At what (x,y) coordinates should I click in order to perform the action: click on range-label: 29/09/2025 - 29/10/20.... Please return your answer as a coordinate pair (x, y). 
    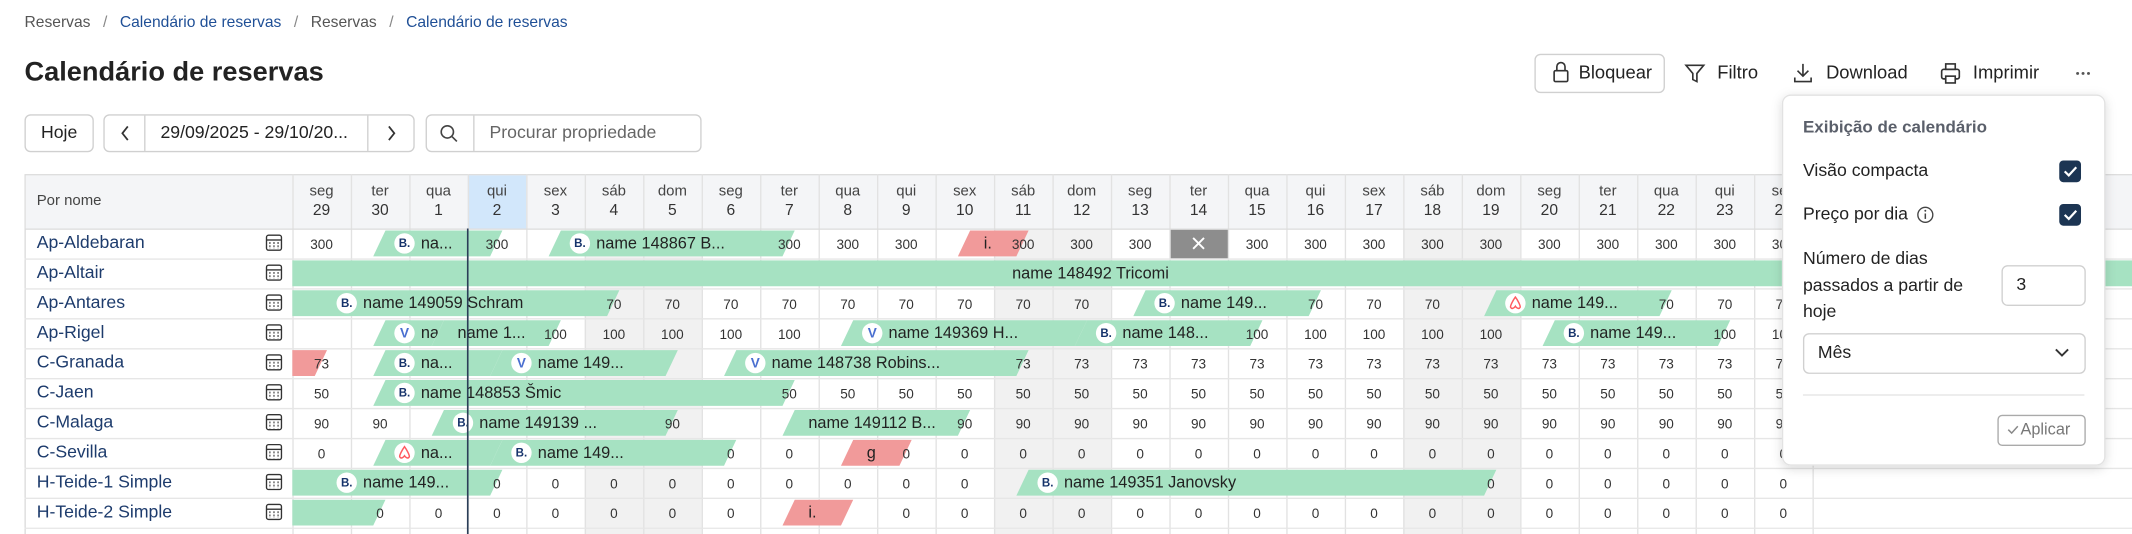
    Looking at the image, I should click on (254, 132).